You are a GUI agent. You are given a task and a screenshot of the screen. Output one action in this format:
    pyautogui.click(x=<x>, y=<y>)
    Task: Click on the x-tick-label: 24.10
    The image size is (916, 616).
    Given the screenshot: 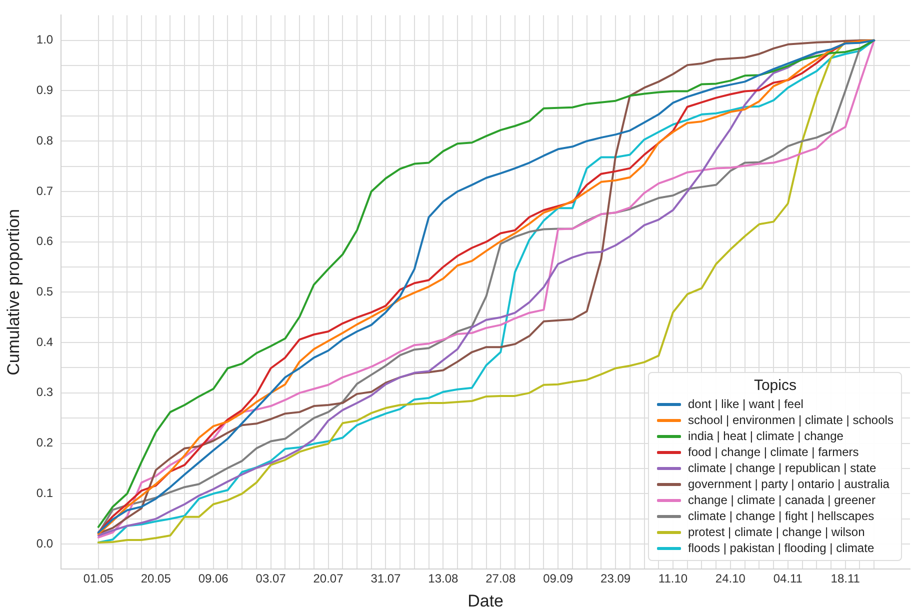 What is the action you would take?
    pyautogui.click(x=730, y=579)
    